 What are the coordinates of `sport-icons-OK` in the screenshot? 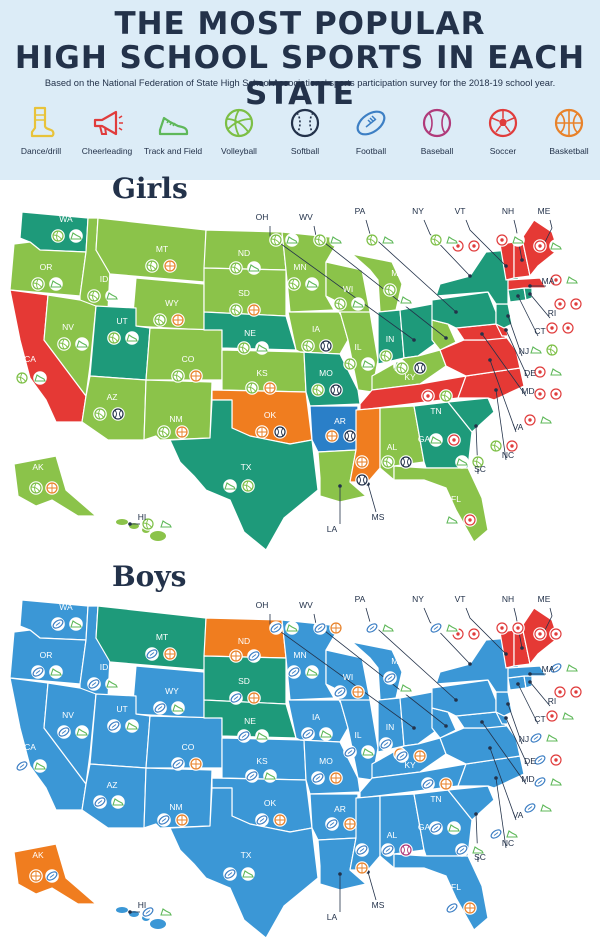 It's located at (271, 820).